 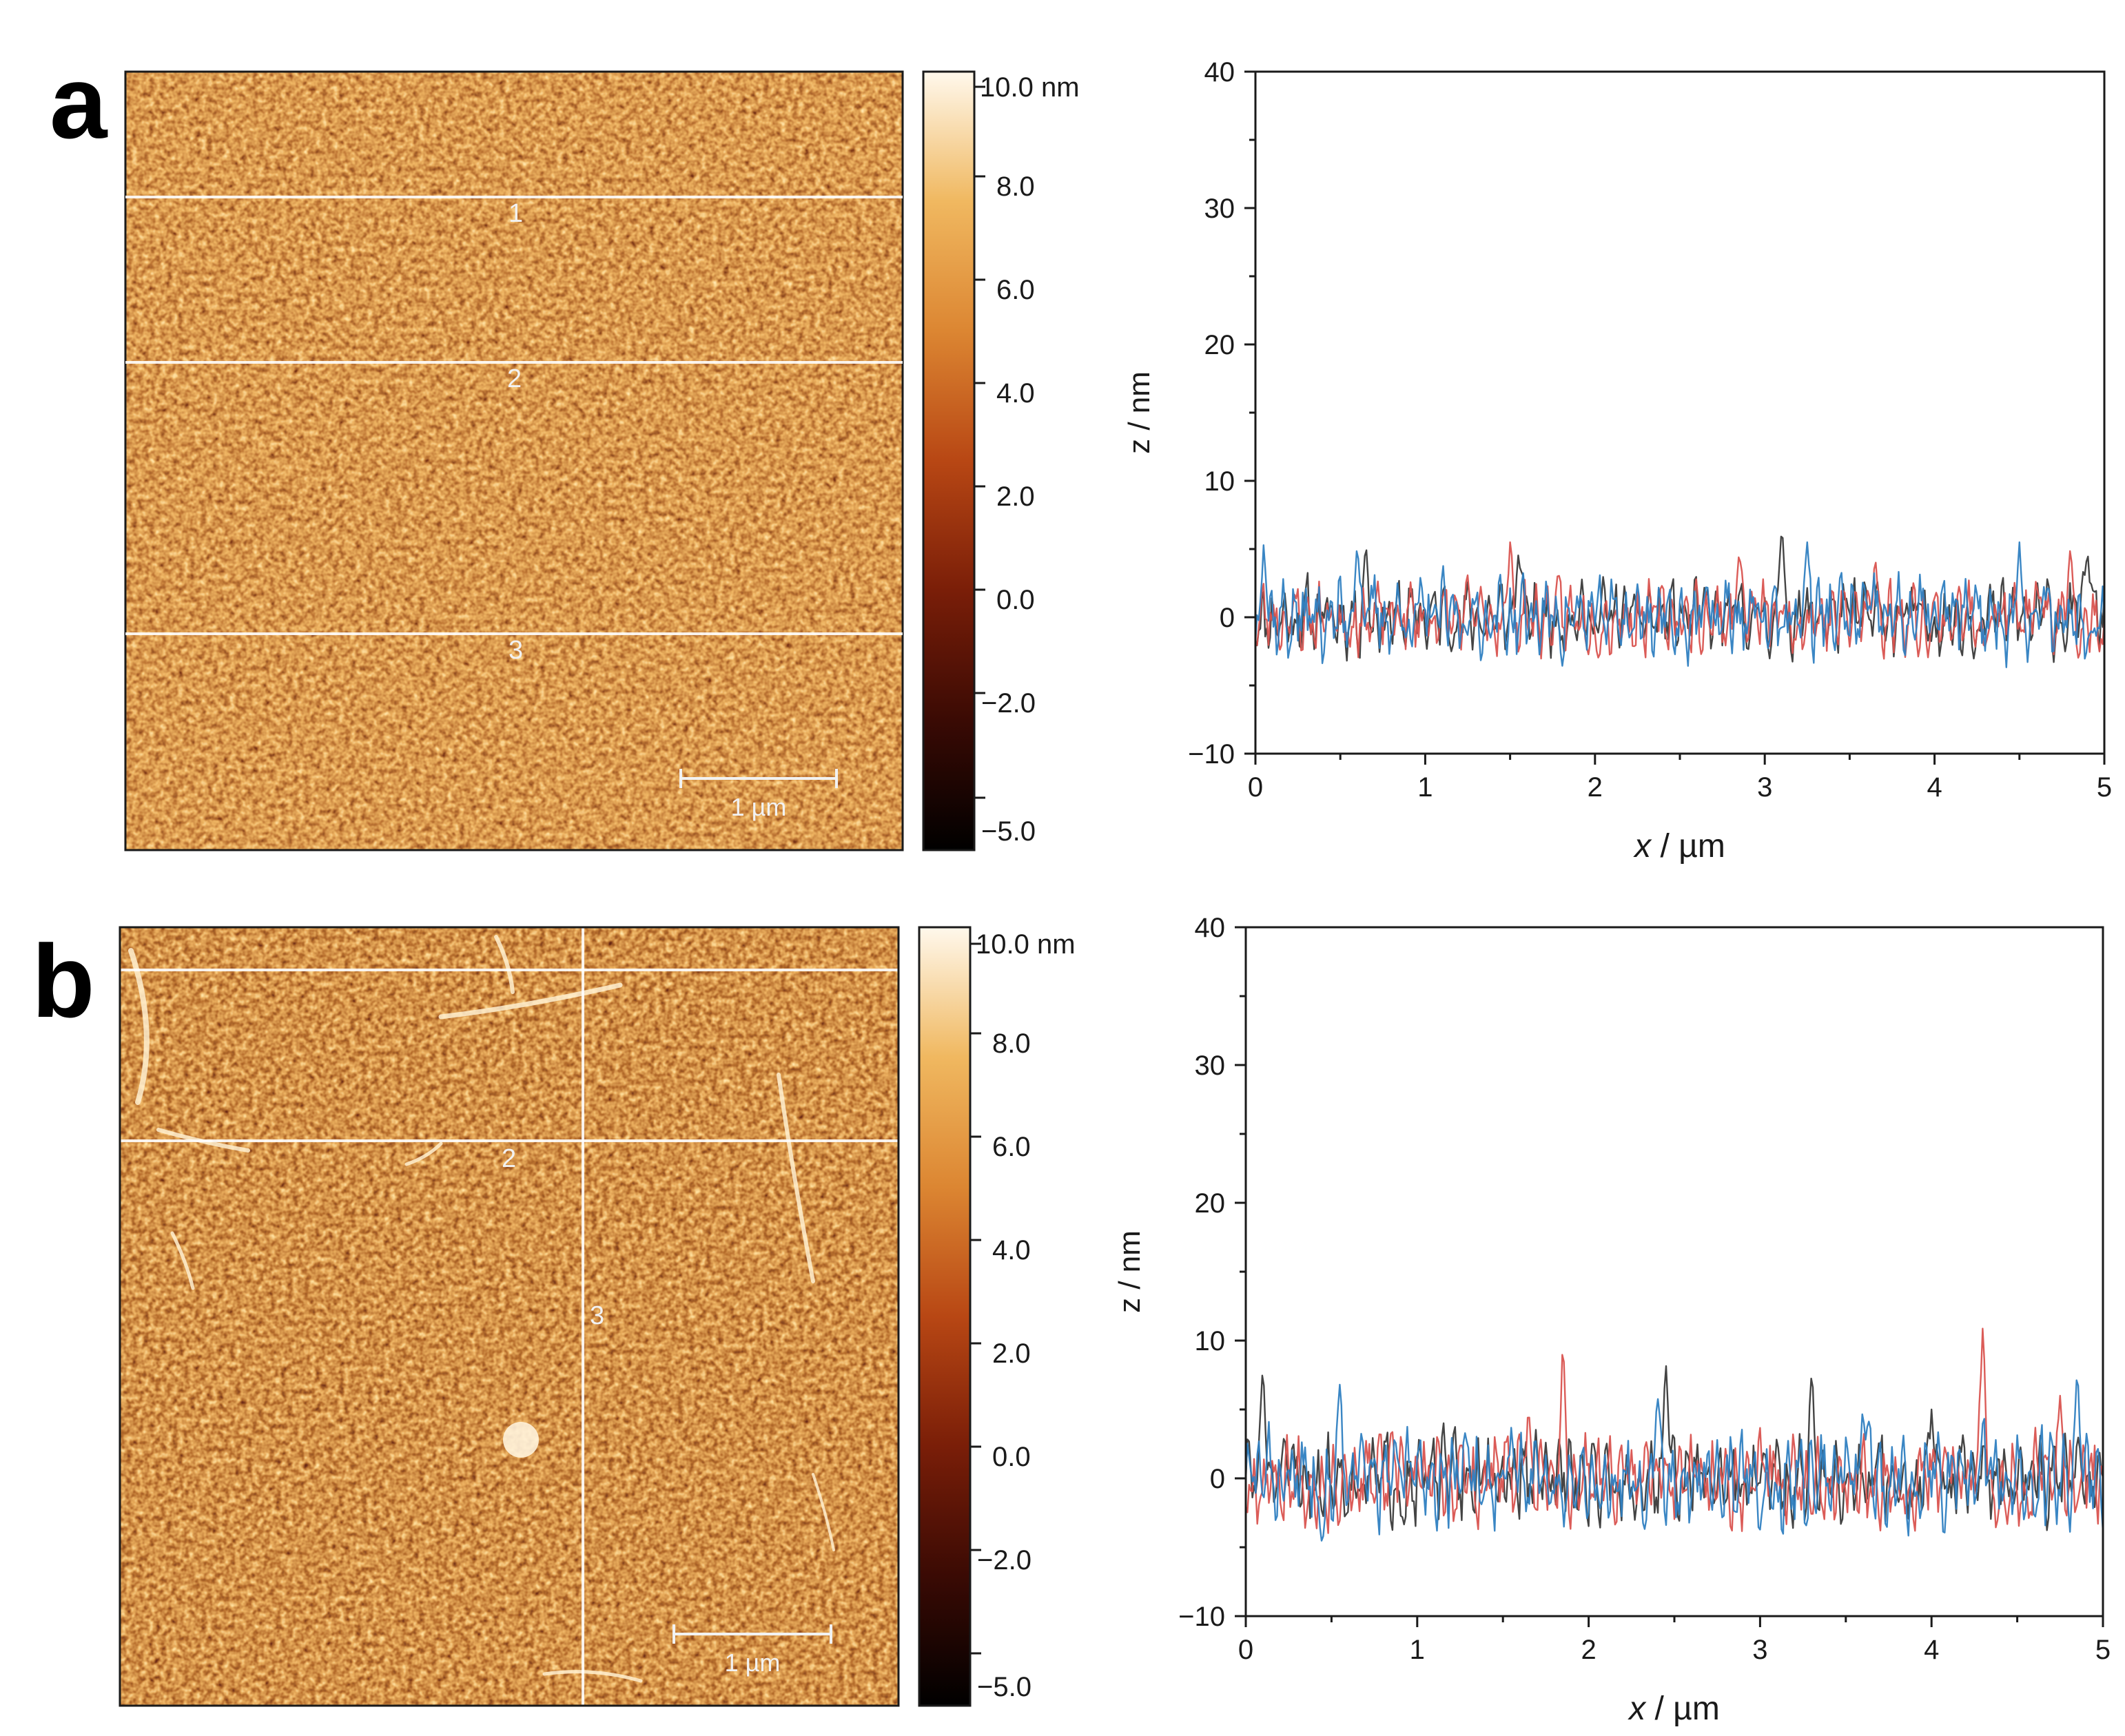 I want to click on colorbar-tick-label-a-4: 2.0, so click(x=1015, y=497).